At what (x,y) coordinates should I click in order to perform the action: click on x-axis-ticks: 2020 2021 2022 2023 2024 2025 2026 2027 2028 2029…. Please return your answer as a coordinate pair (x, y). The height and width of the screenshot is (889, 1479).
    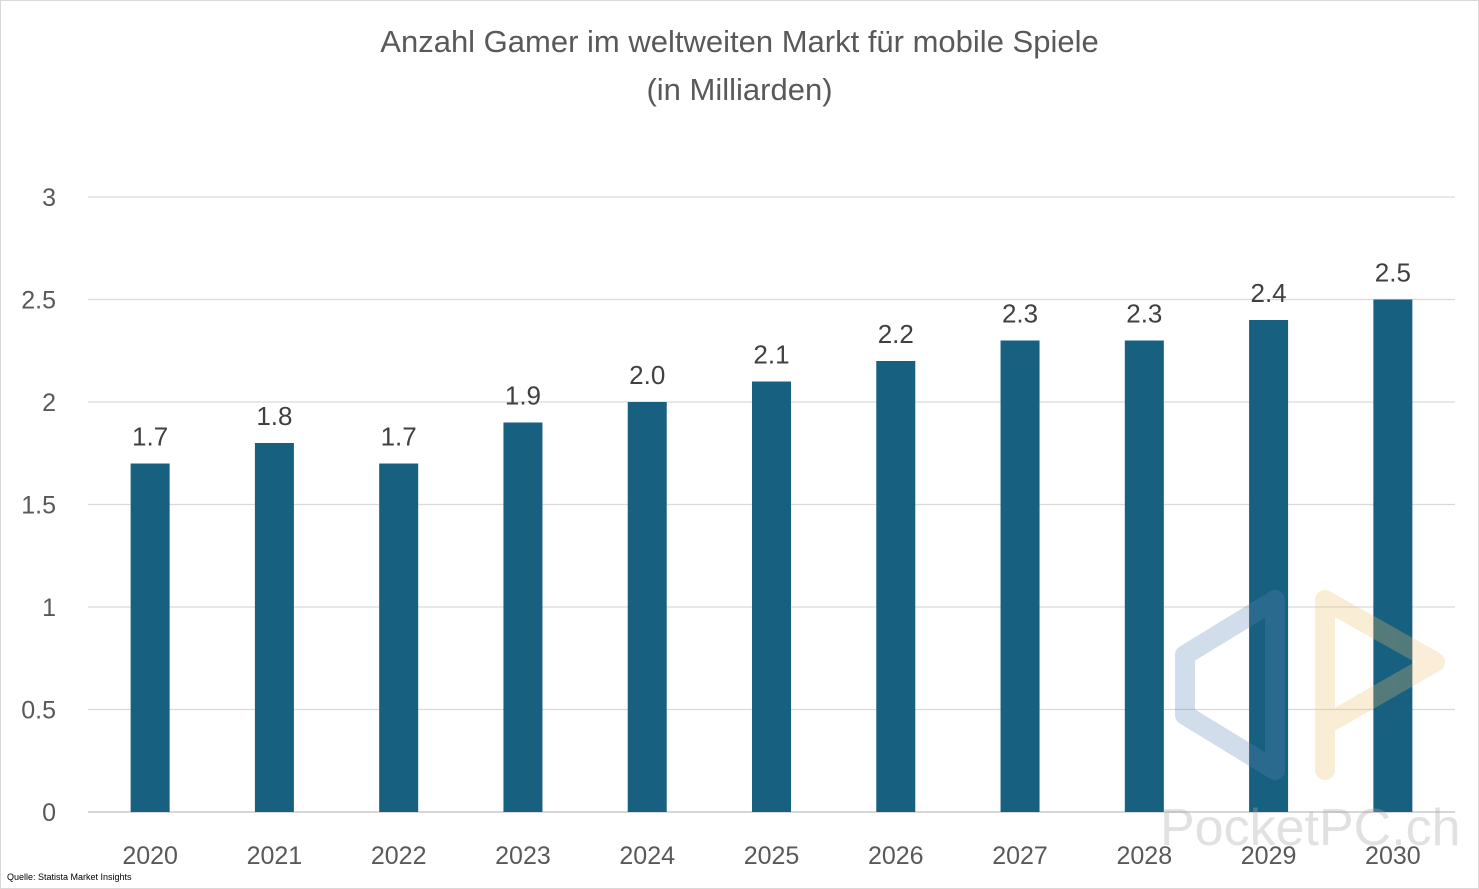
    Looking at the image, I should click on (771, 856).